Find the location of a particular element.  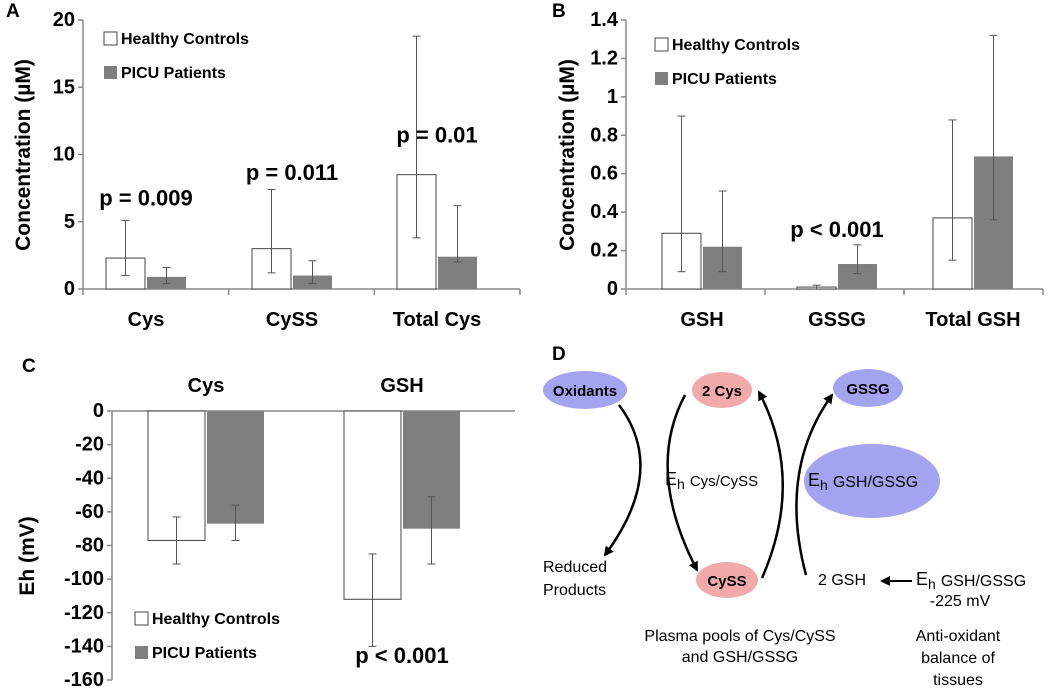

panel-a-label: A is located at coordinates (13, 11).